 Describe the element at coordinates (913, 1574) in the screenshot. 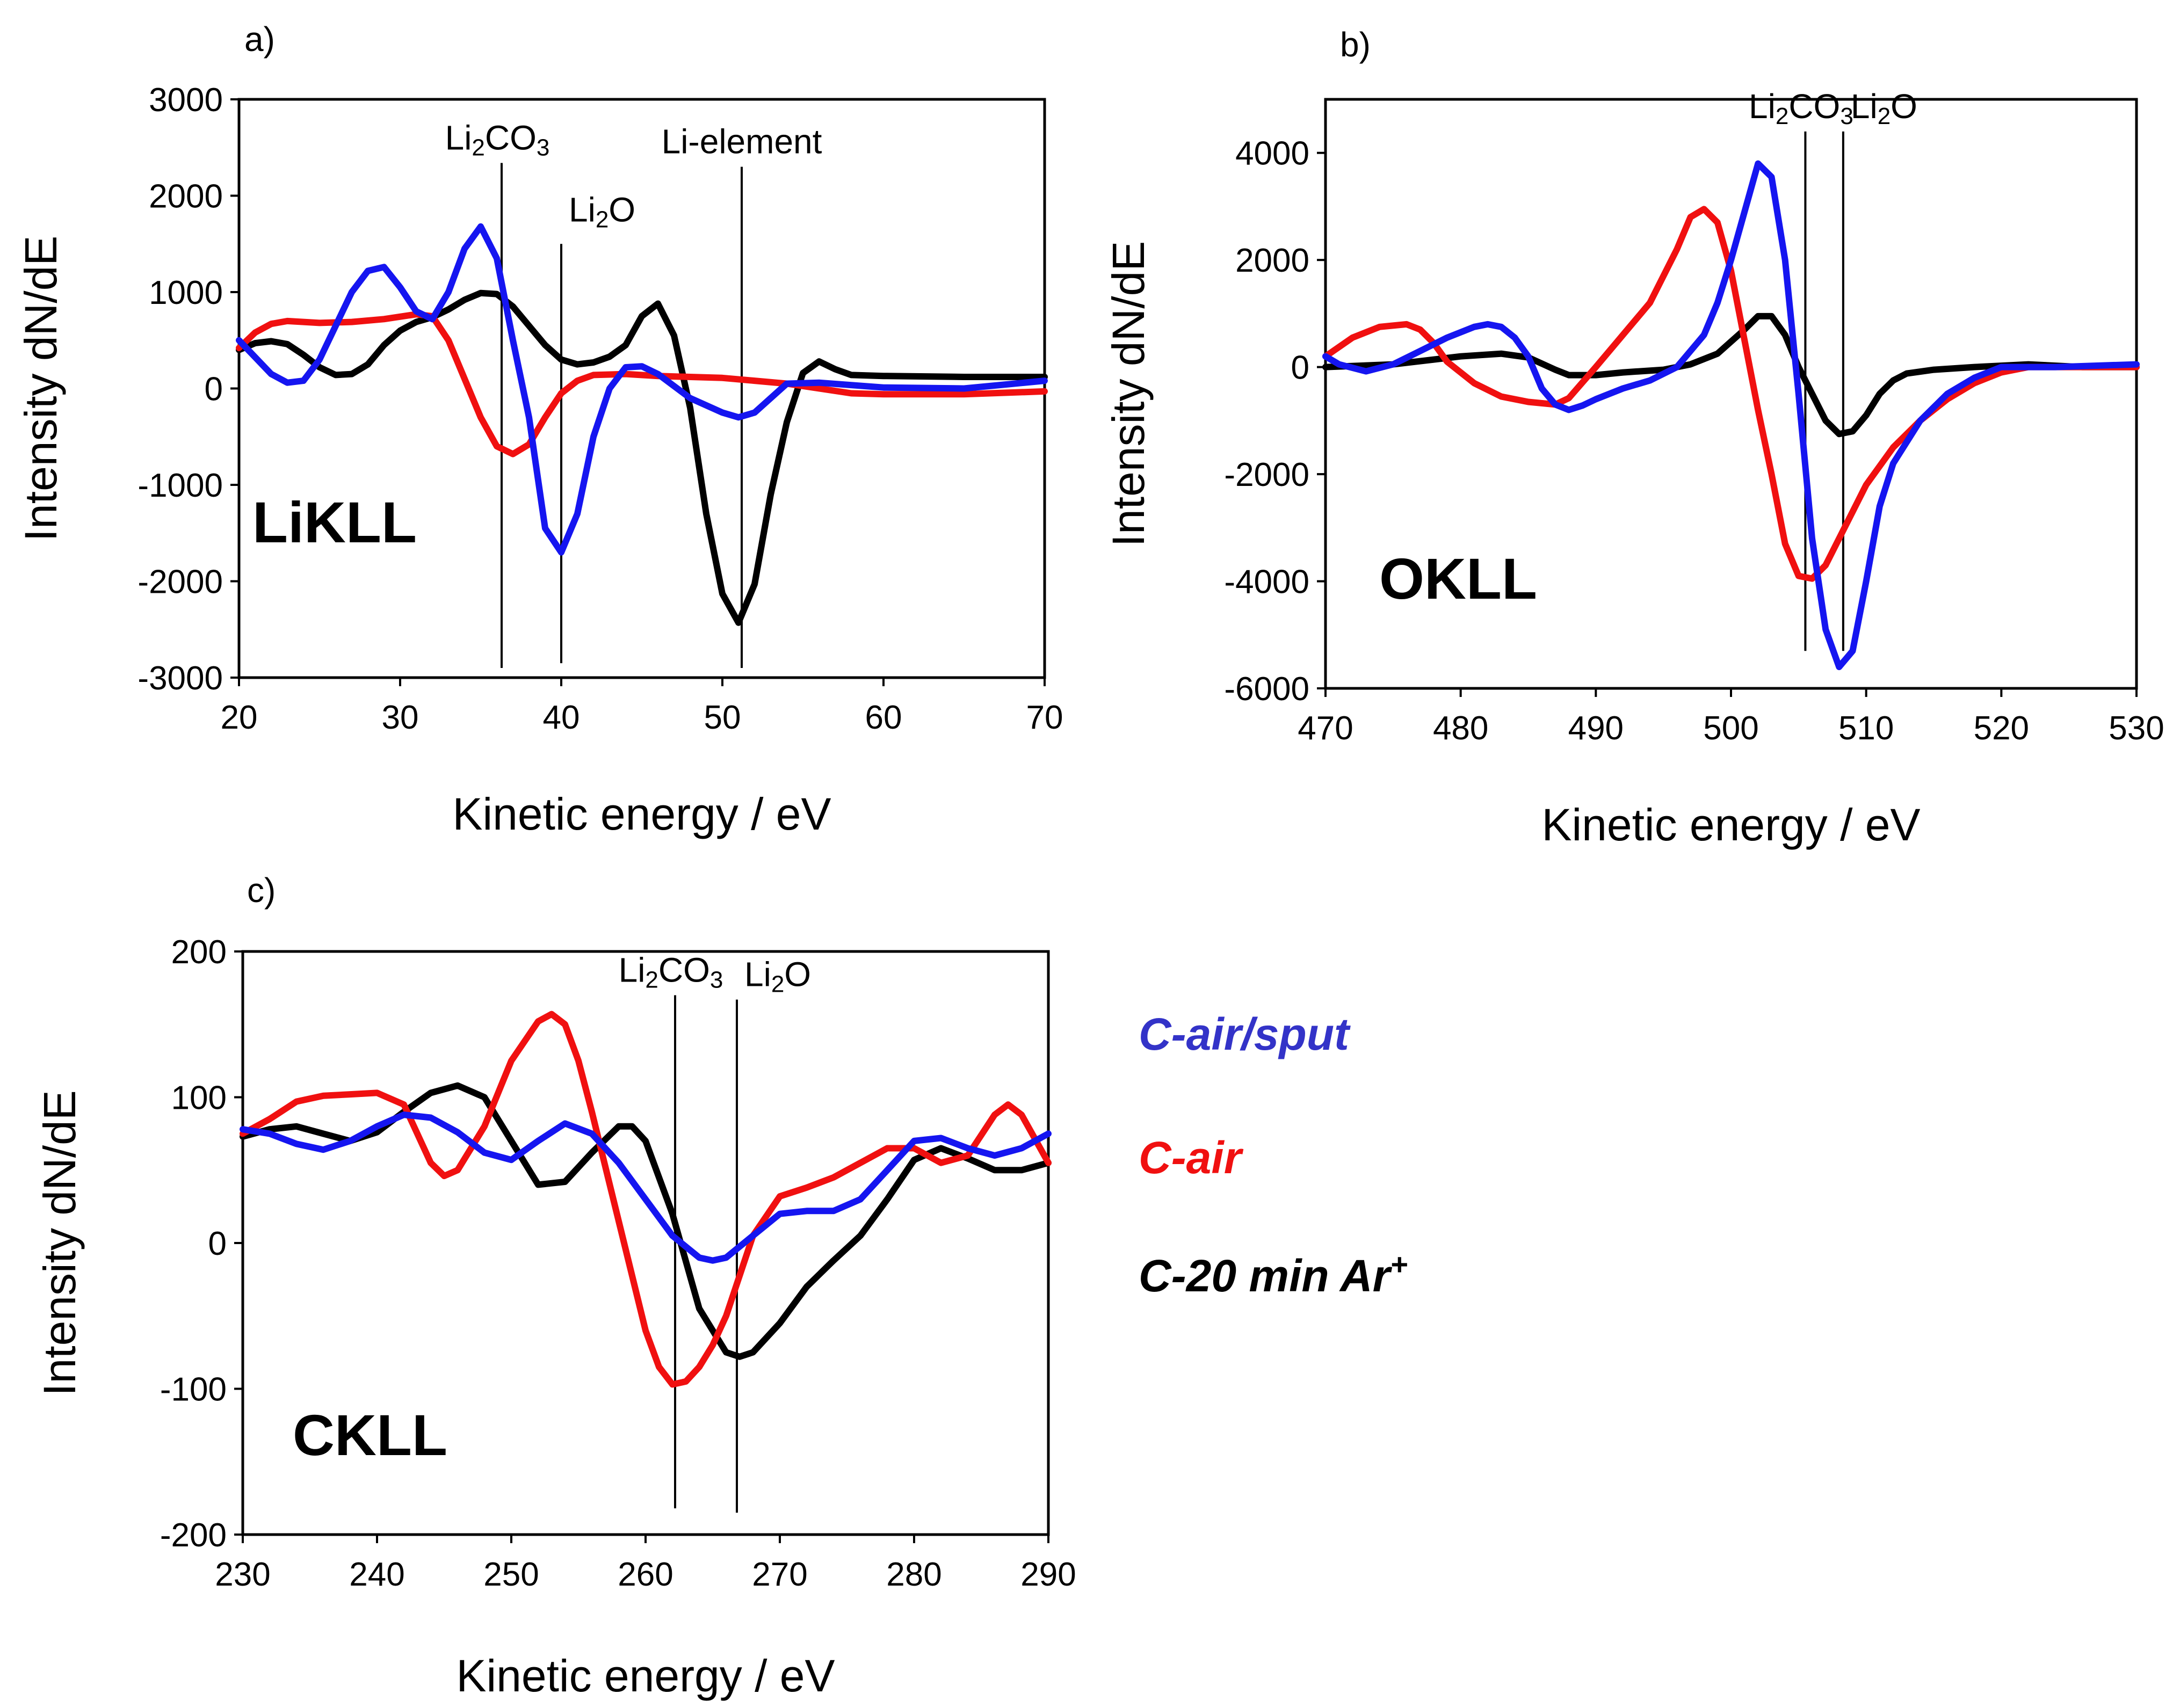

I see `x-tick-label: 280` at that location.